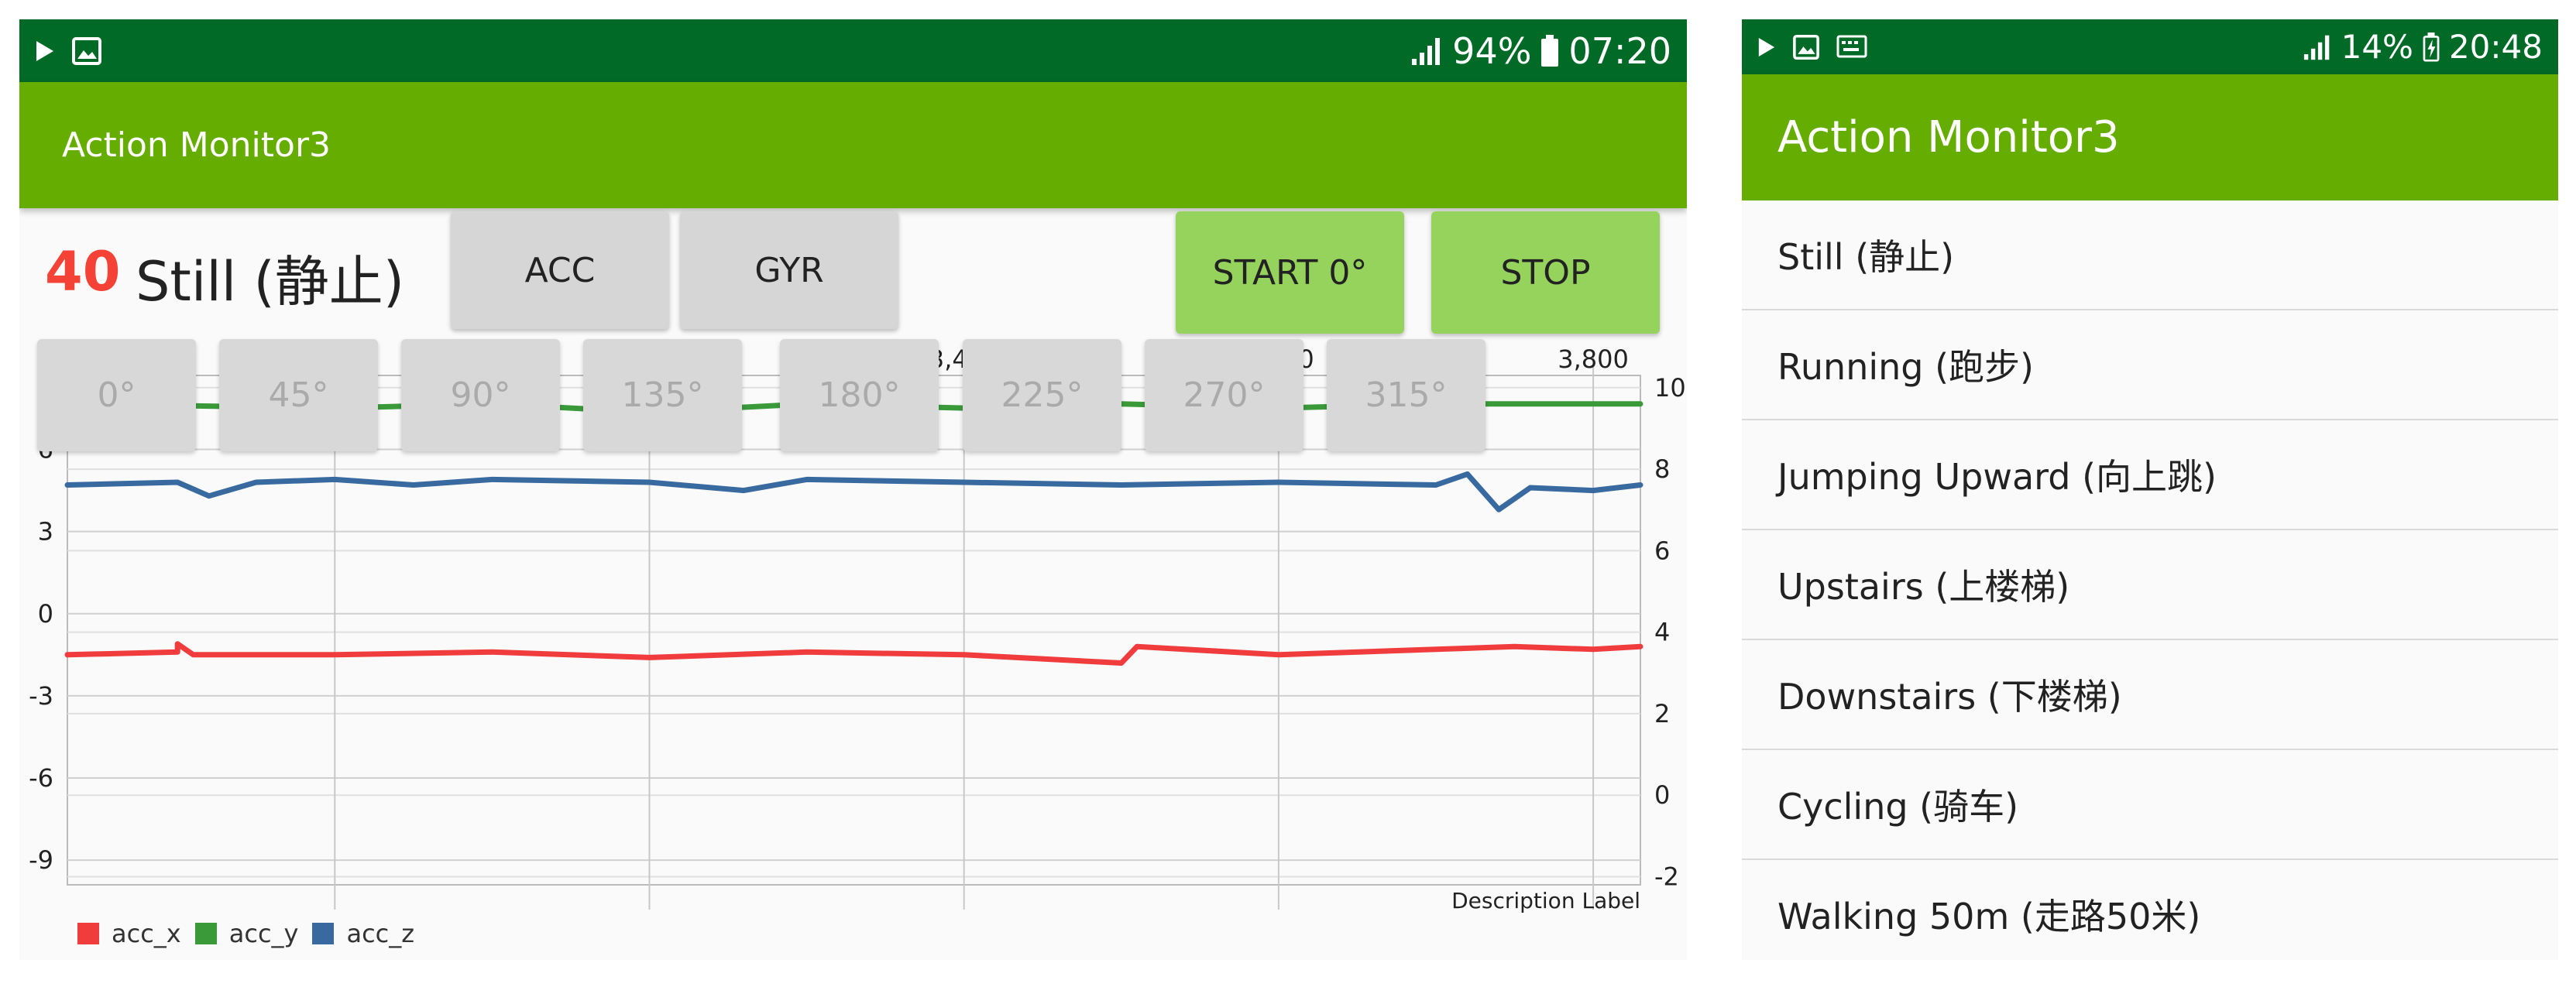 The width and height of the screenshot is (2576, 987). Describe the element at coordinates (45, 532) in the screenshot. I see `y-tick-label-left: 3` at that location.